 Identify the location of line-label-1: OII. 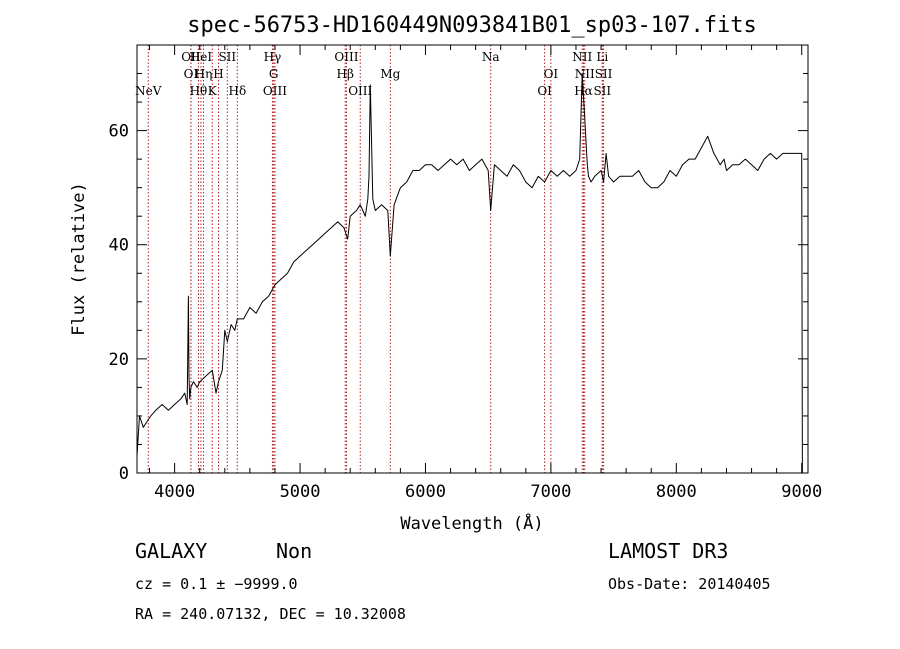
(191, 57).